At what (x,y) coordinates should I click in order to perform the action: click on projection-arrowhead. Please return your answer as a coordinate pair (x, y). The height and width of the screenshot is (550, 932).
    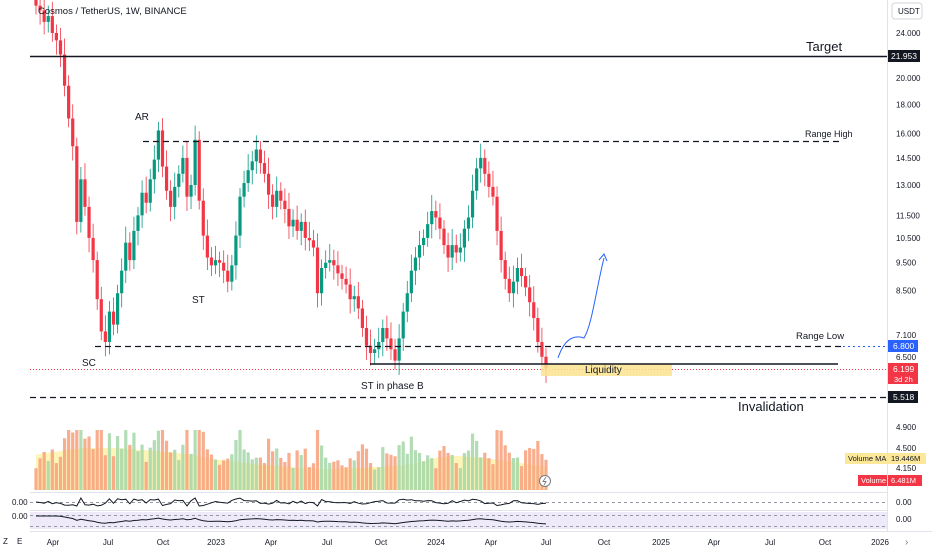
    Looking at the image, I should click on (603, 257).